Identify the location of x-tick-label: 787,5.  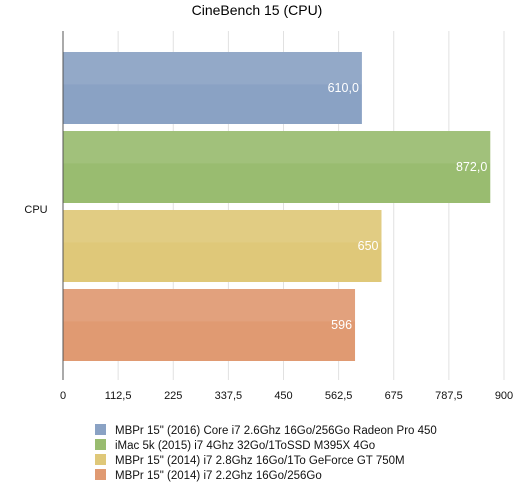
(449, 396).